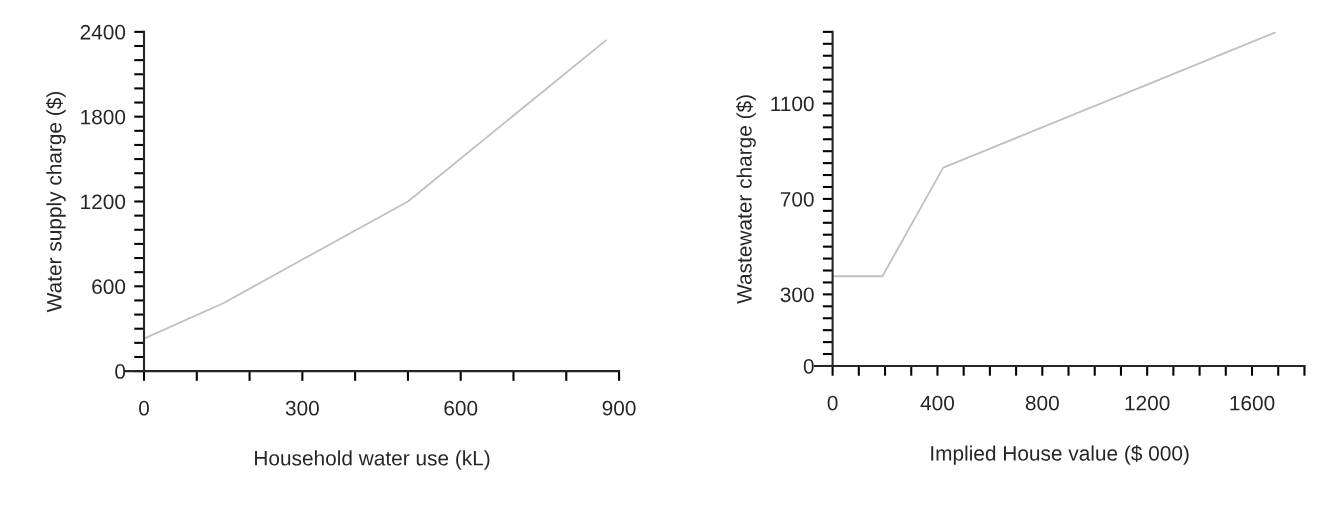 The image size is (1327, 514). I want to click on x-axis-title: Implied House value ($ 000), so click(1060, 455).